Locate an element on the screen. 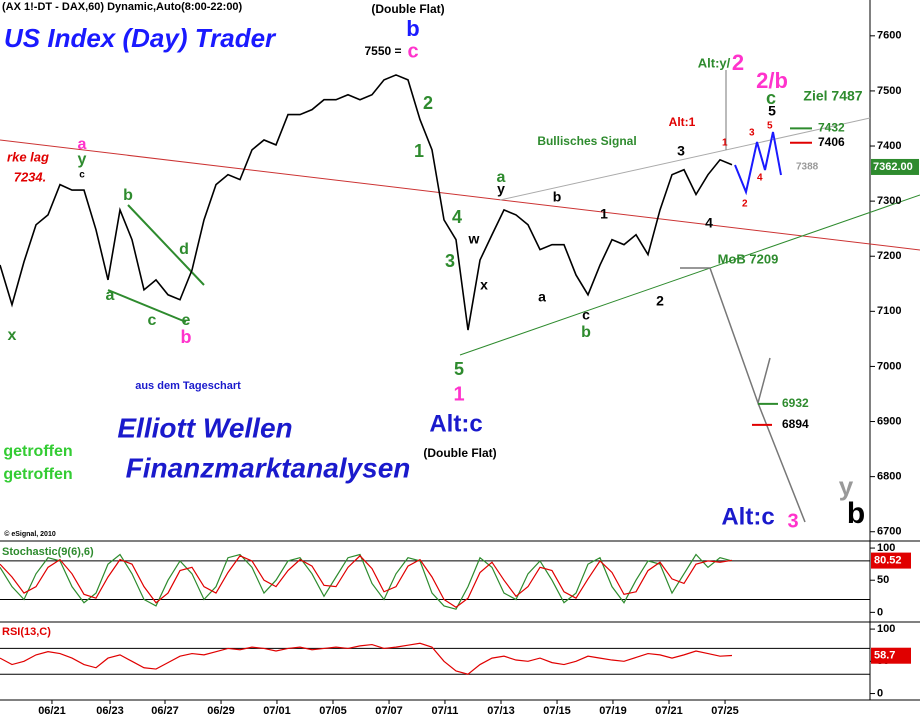 The image size is (920, 724). label: 2 is located at coordinates (745, 204).